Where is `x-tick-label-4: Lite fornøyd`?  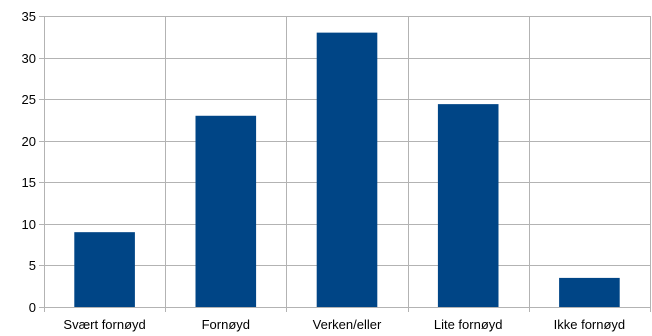 x-tick-label-4: Lite fornøyd is located at coordinates (468, 324).